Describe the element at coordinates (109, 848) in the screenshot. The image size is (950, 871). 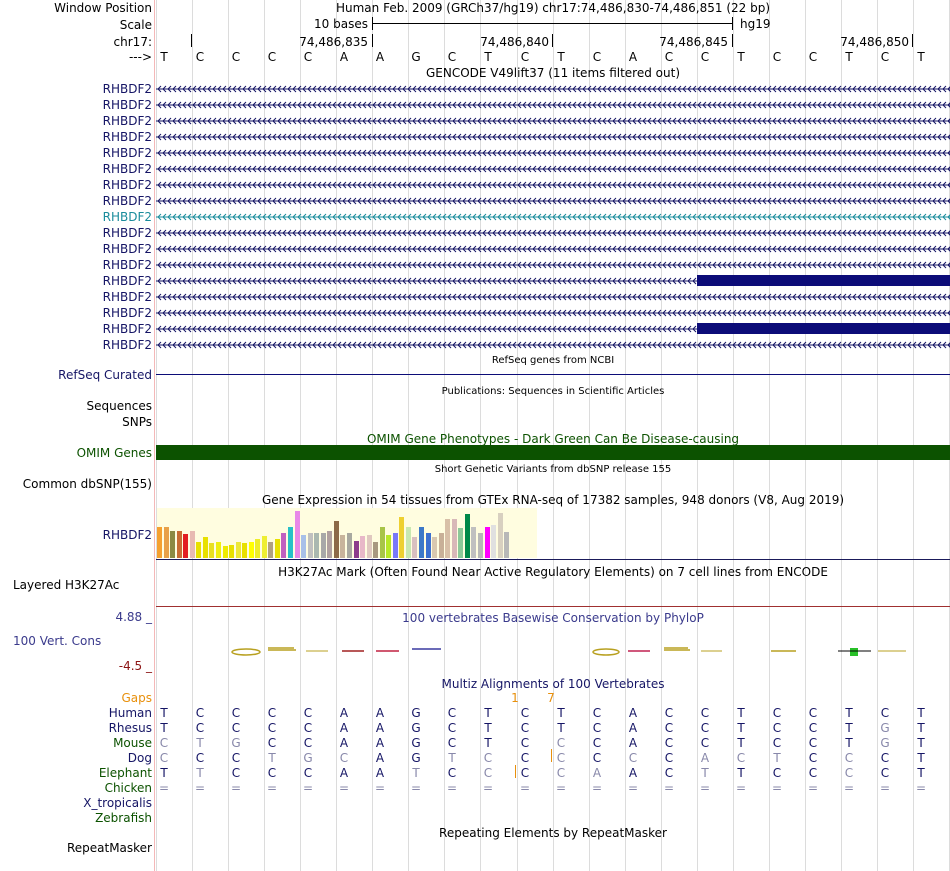
I see `repeatmasker-track-label: RepeatMasker` at that location.